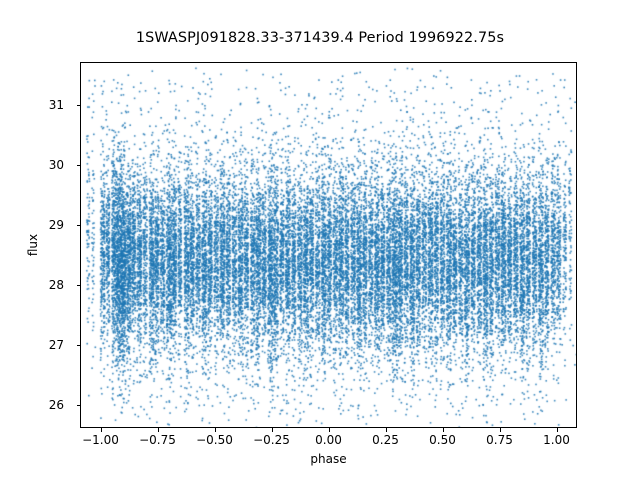 This screenshot has width=640, height=480. What do you see at coordinates (56, 105) in the screenshot?
I see `y-axis-tick-label: 31` at bounding box center [56, 105].